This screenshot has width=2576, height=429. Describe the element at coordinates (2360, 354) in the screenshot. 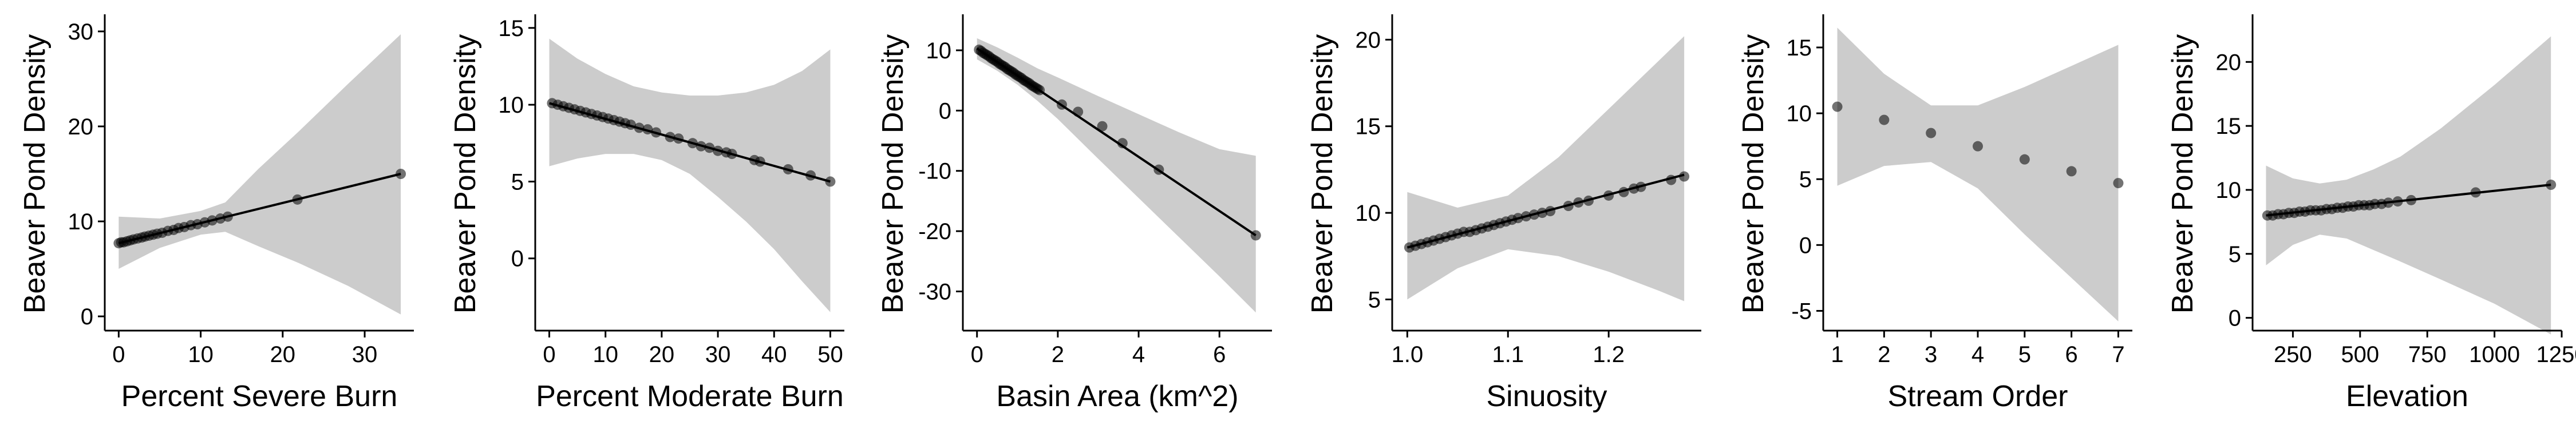

I see `x-tick-label: 500` at that location.